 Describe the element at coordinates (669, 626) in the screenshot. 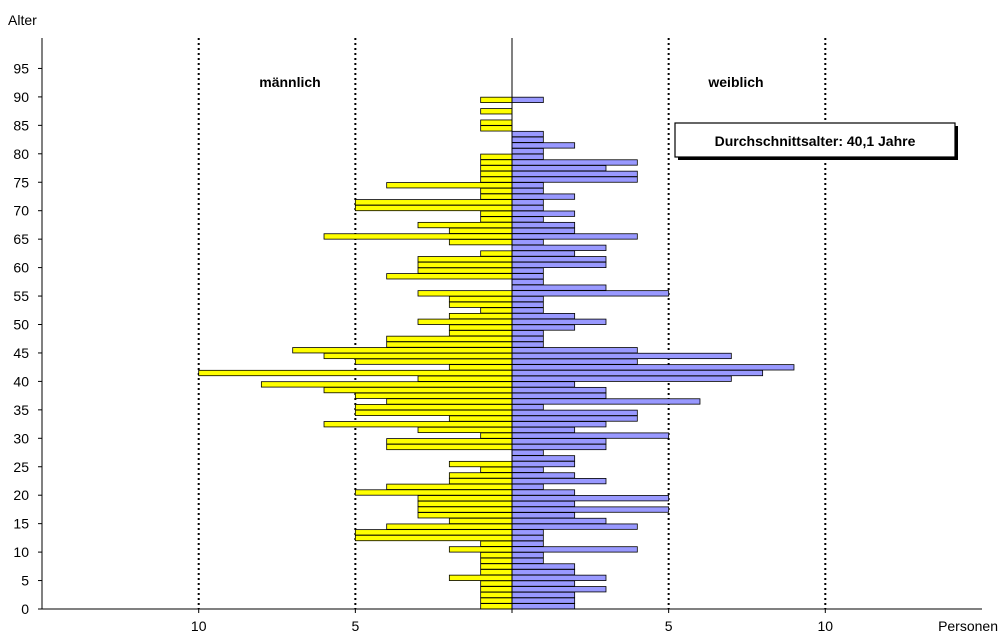

I see `x-tick-label: 5` at that location.